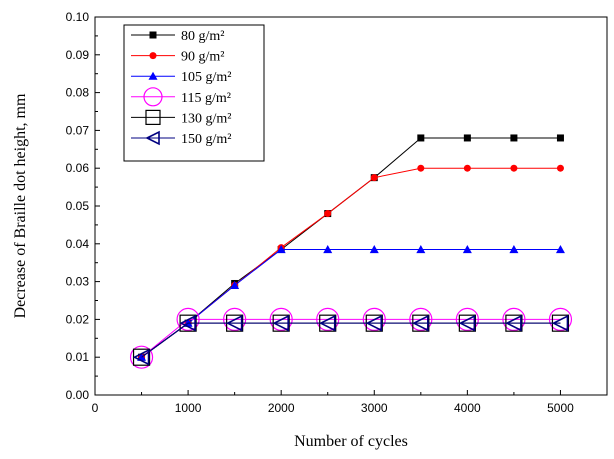 This screenshot has width=614, height=459. What do you see at coordinates (206, 139) in the screenshot?
I see `legend-label: 150 g/m²` at bounding box center [206, 139].